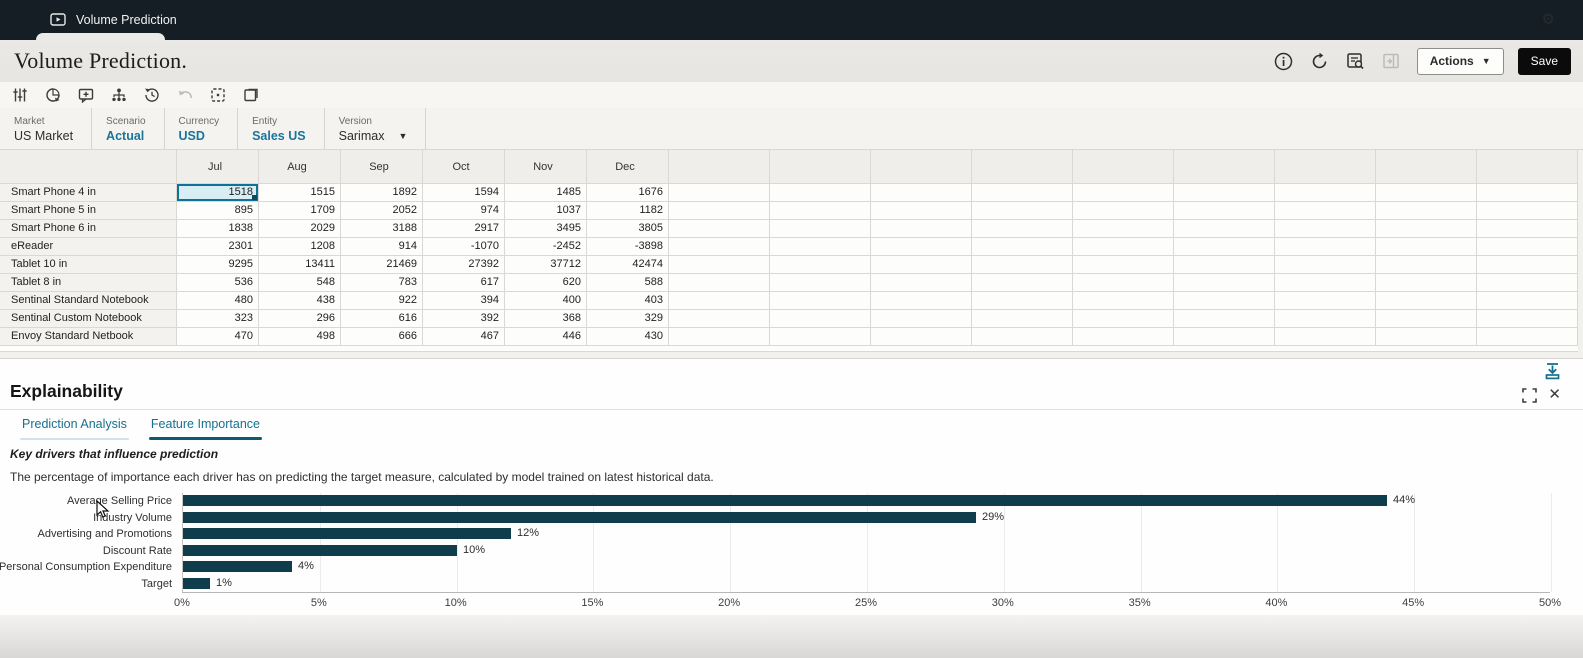  What do you see at coordinates (20, 95) in the screenshot?
I see `adjust-icon` at bounding box center [20, 95].